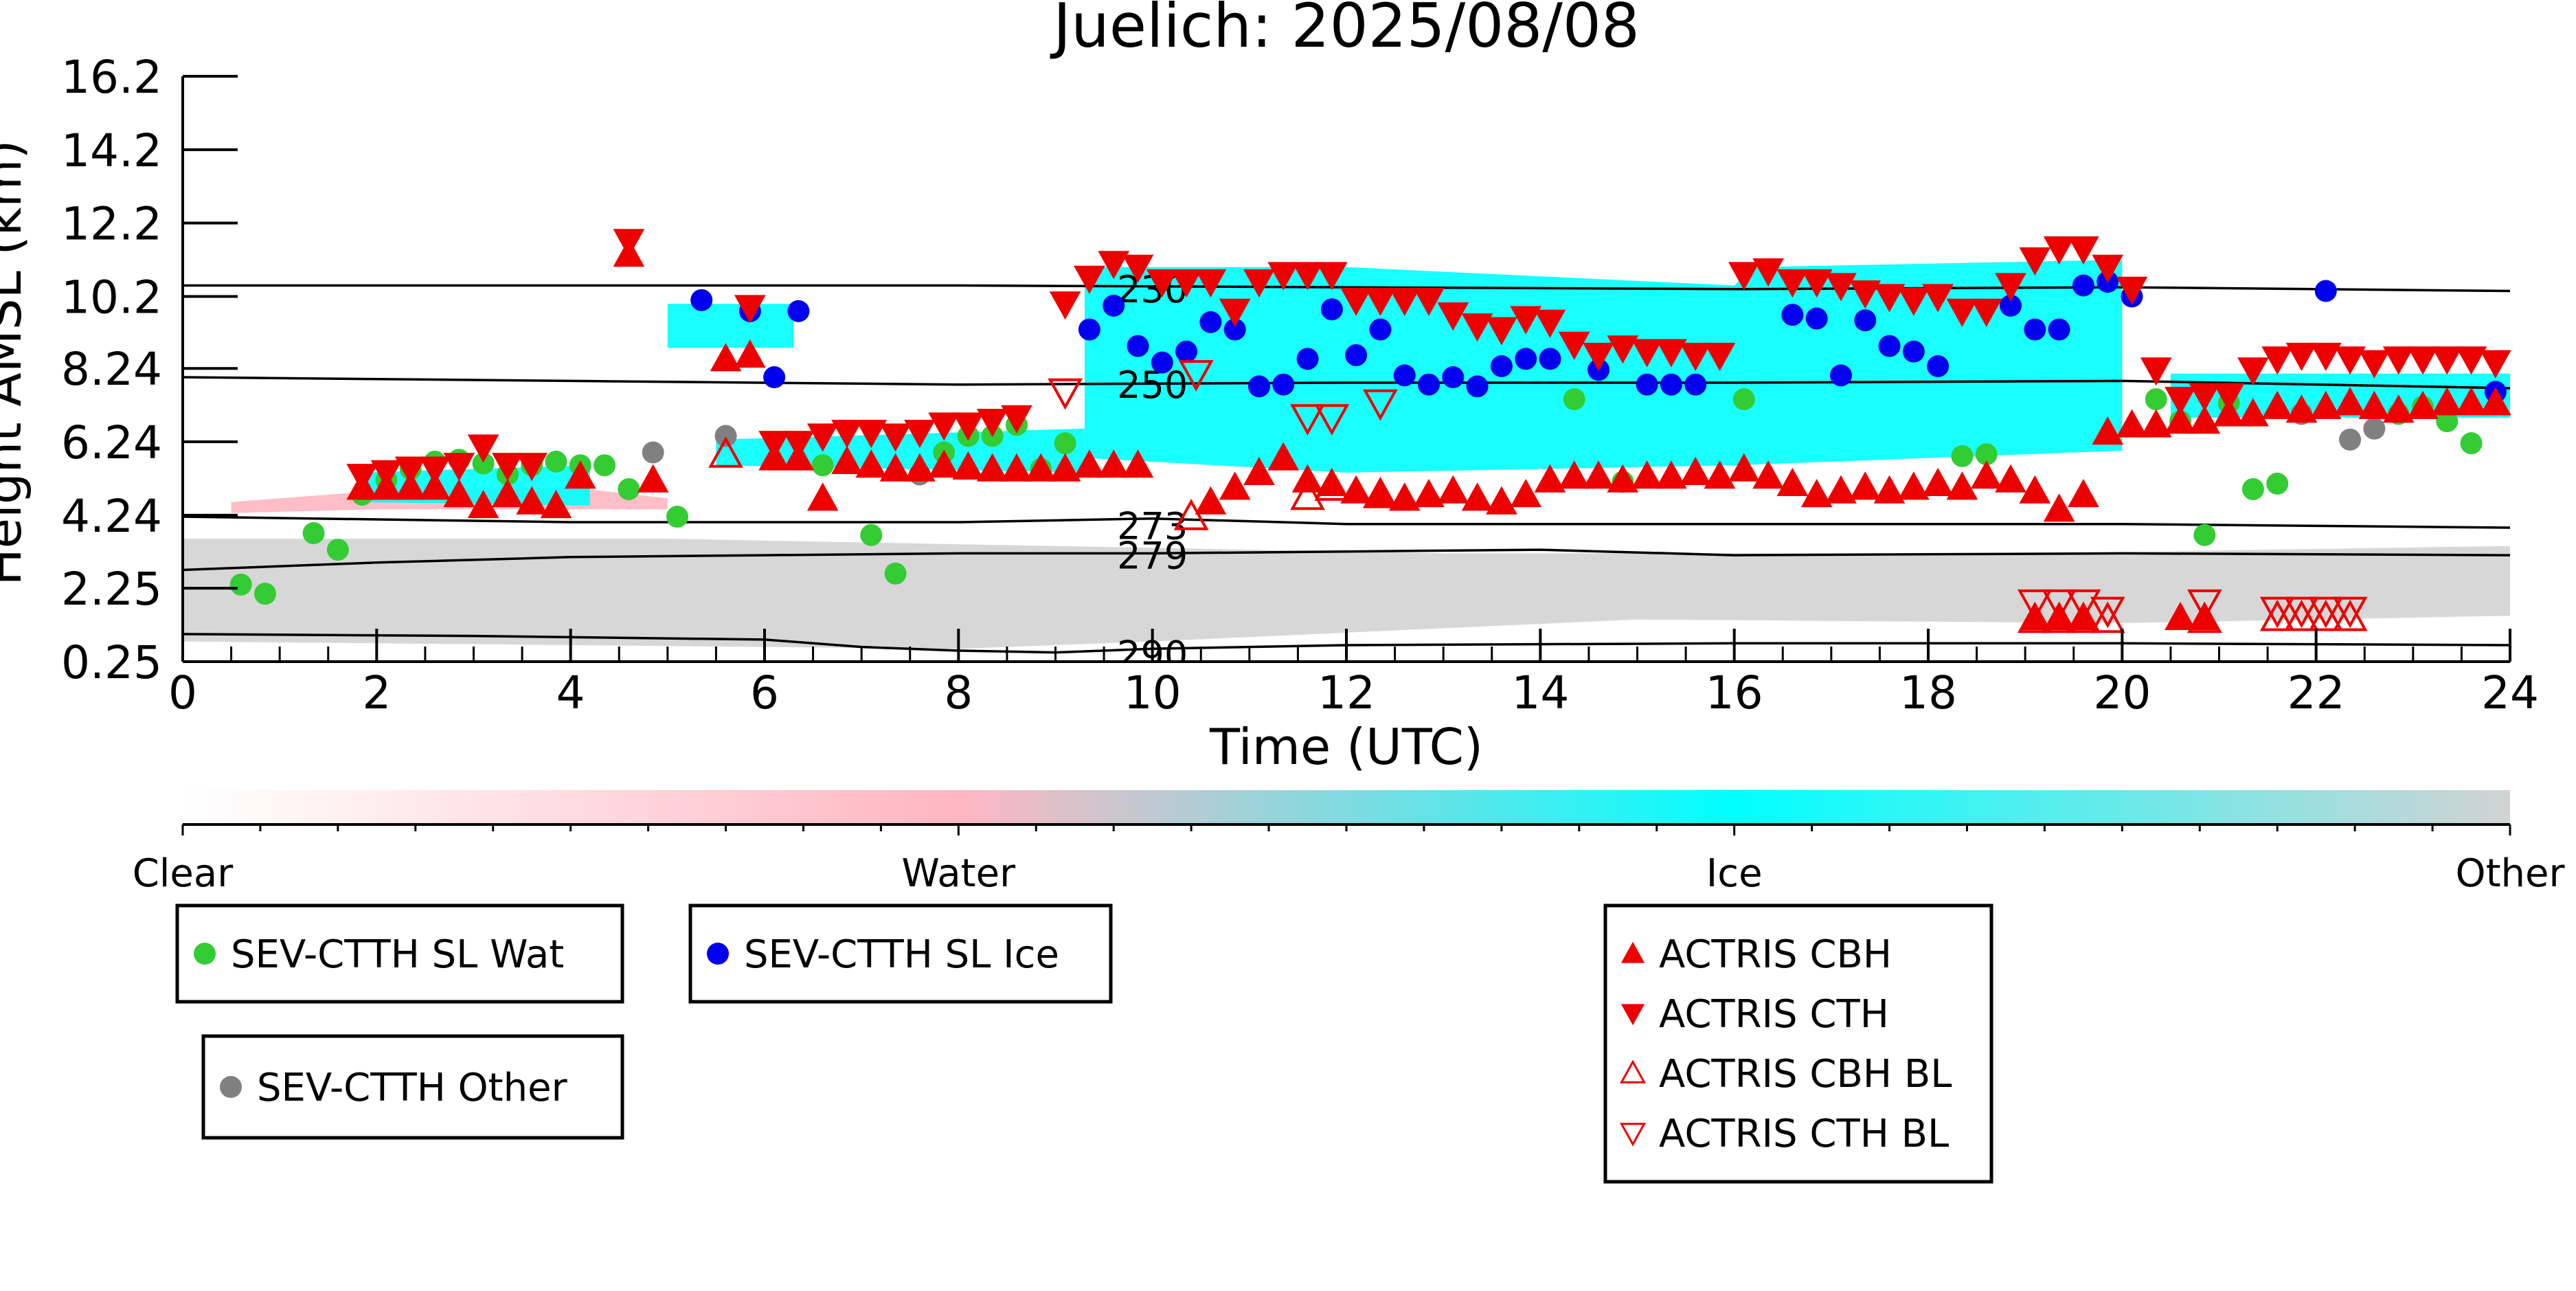 The height and width of the screenshot is (1291, 2576). I want to click on x-tick-label: 22, so click(2316, 692).